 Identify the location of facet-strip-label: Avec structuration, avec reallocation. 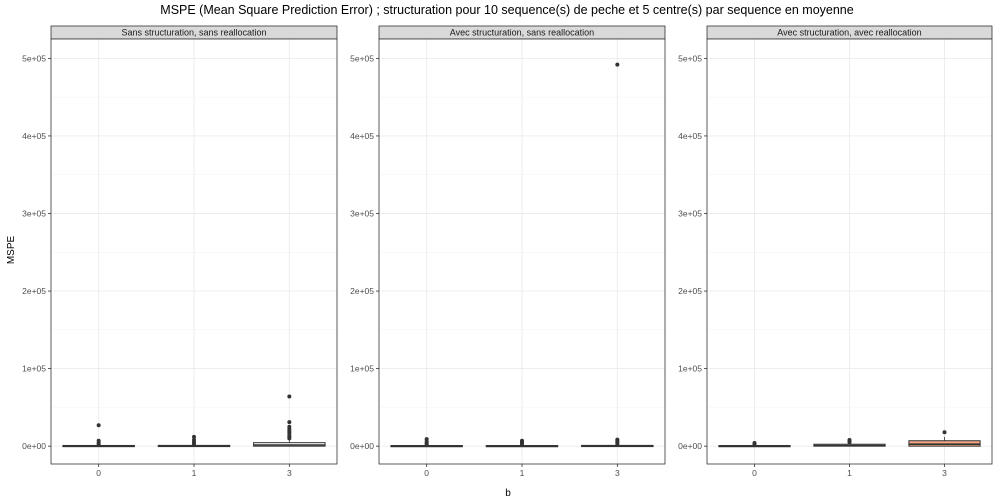
(849, 33).